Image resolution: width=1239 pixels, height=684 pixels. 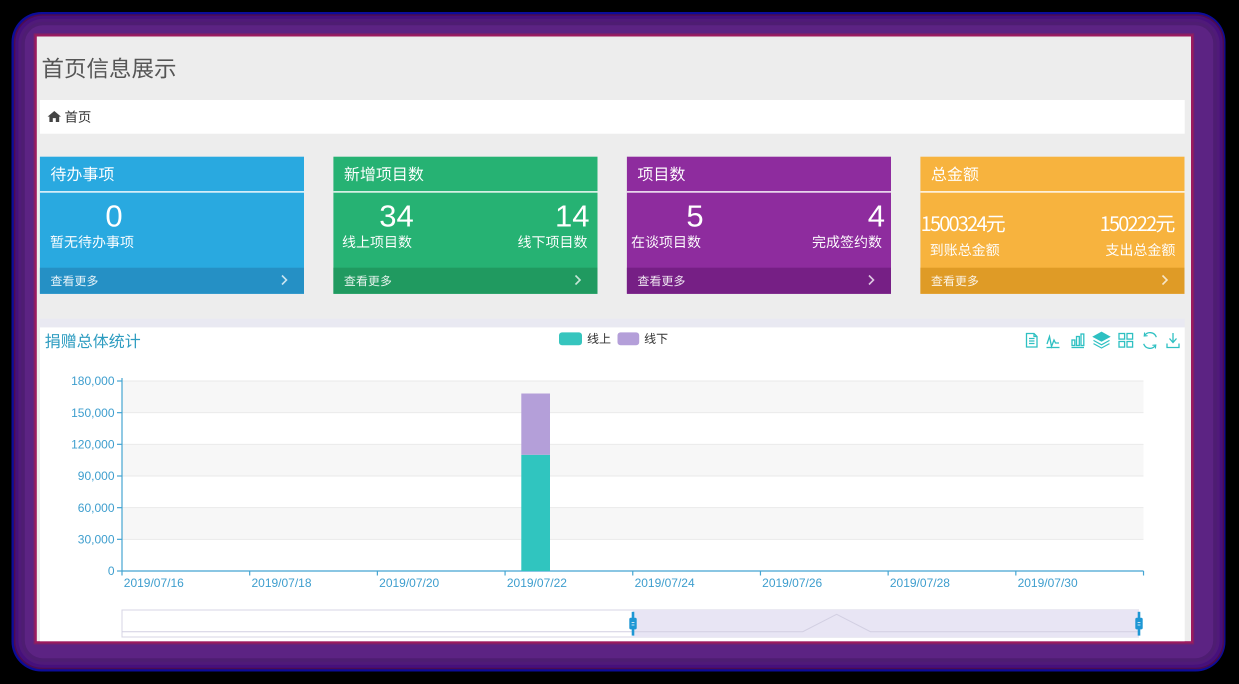 I want to click on svg-text: 30,000, so click(x=96, y=540).